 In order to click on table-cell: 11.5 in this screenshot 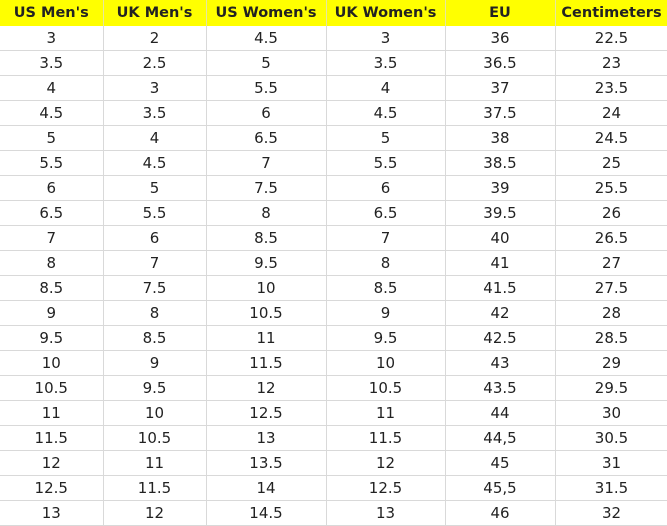, I will do `click(386, 438)`.